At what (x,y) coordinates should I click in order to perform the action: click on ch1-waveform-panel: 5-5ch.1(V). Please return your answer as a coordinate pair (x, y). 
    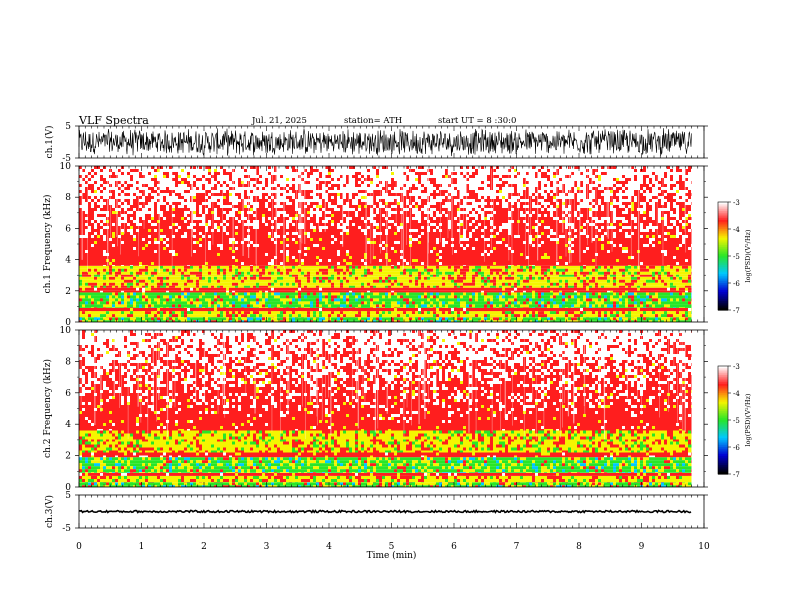
    Looking at the image, I should click on (376, 143).